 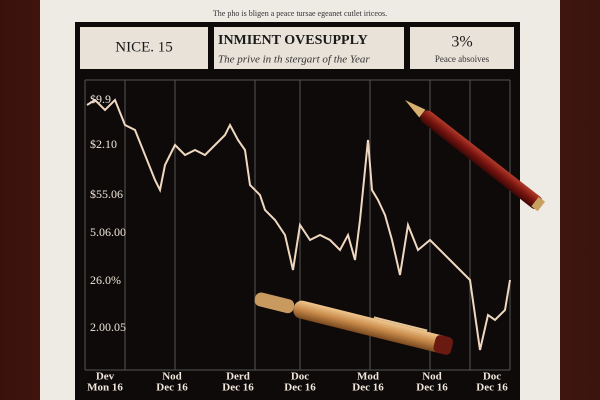 I want to click on header-left: NICE. 15, so click(x=144, y=47).